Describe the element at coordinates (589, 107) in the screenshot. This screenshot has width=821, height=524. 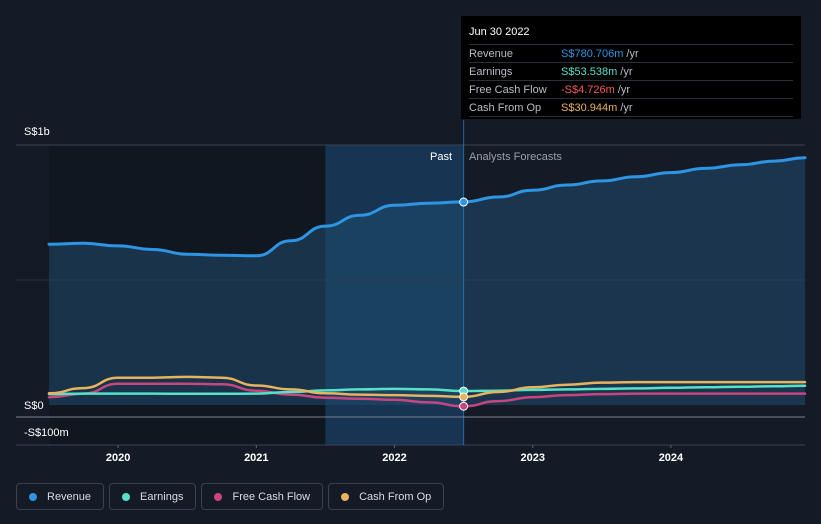
I see `tooltip-value: S$30.944m` at that location.